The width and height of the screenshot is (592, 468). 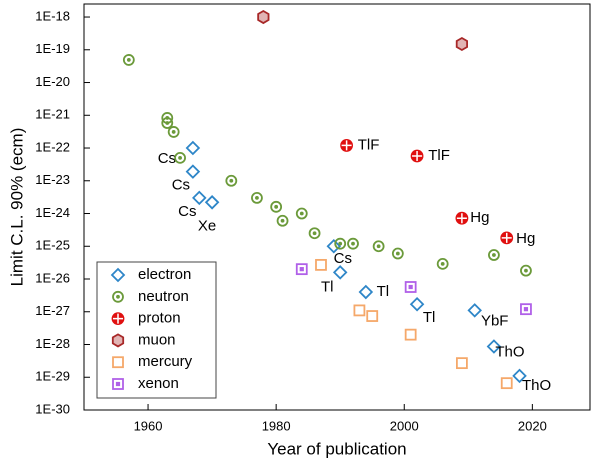 I want to click on y-tick-label: 1E-21, so click(x=52, y=114).